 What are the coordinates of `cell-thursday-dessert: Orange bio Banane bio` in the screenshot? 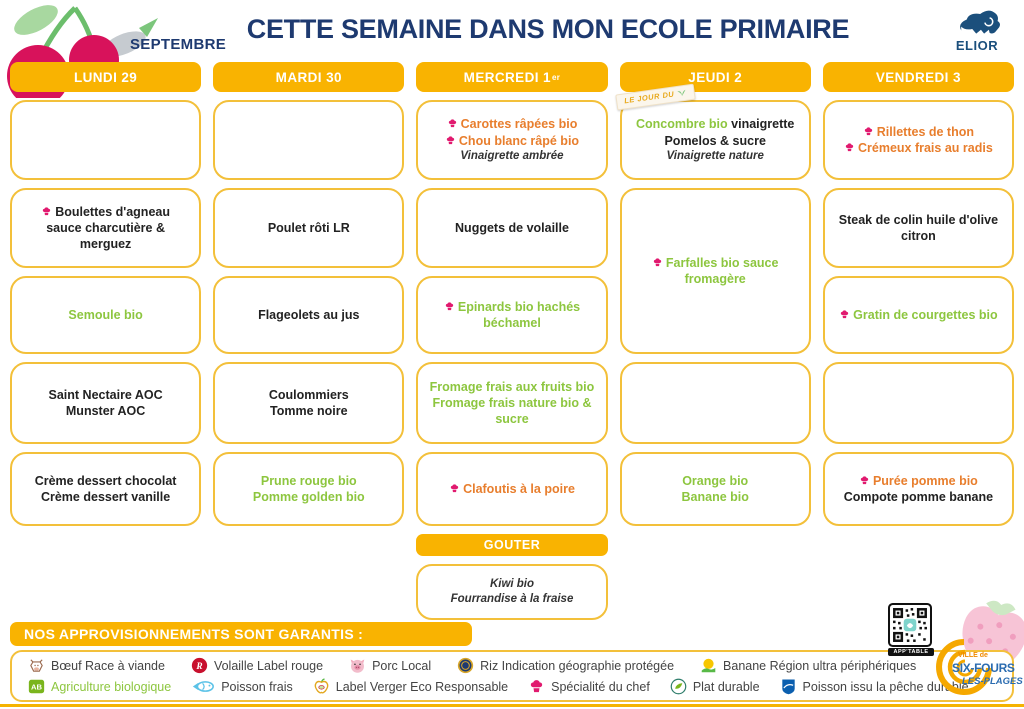 It's located at (715, 489).